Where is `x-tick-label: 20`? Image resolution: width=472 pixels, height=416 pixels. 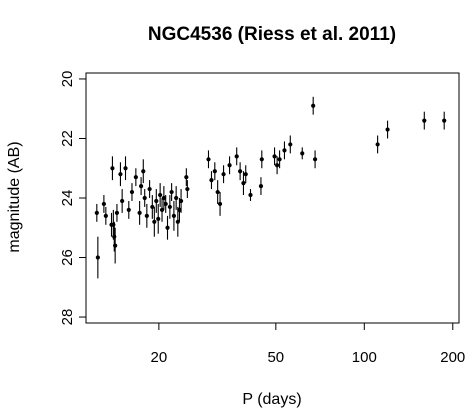
x-tick-label: 20 is located at coordinates (159, 357).